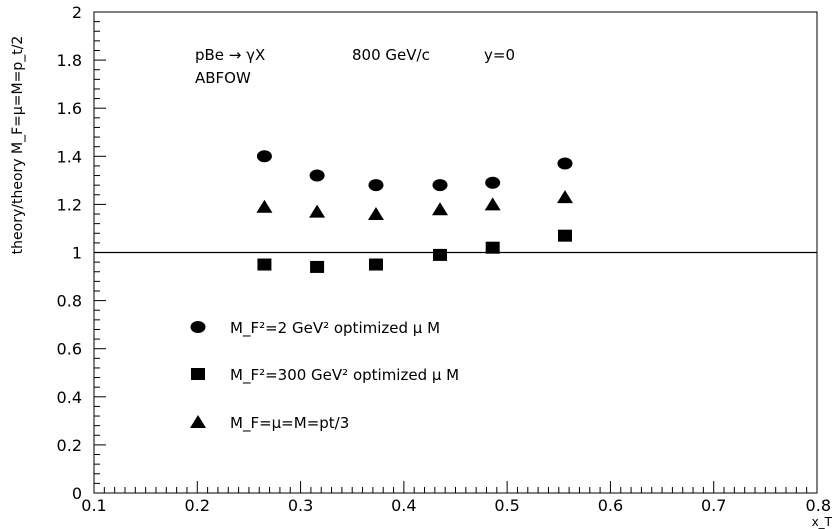 The height and width of the screenshot is (529, 834). What do you see at coordinates (230, 55) in the screenshot?
I see `annotation-reaction: pBe → γX` at bounding box center [230, 55].